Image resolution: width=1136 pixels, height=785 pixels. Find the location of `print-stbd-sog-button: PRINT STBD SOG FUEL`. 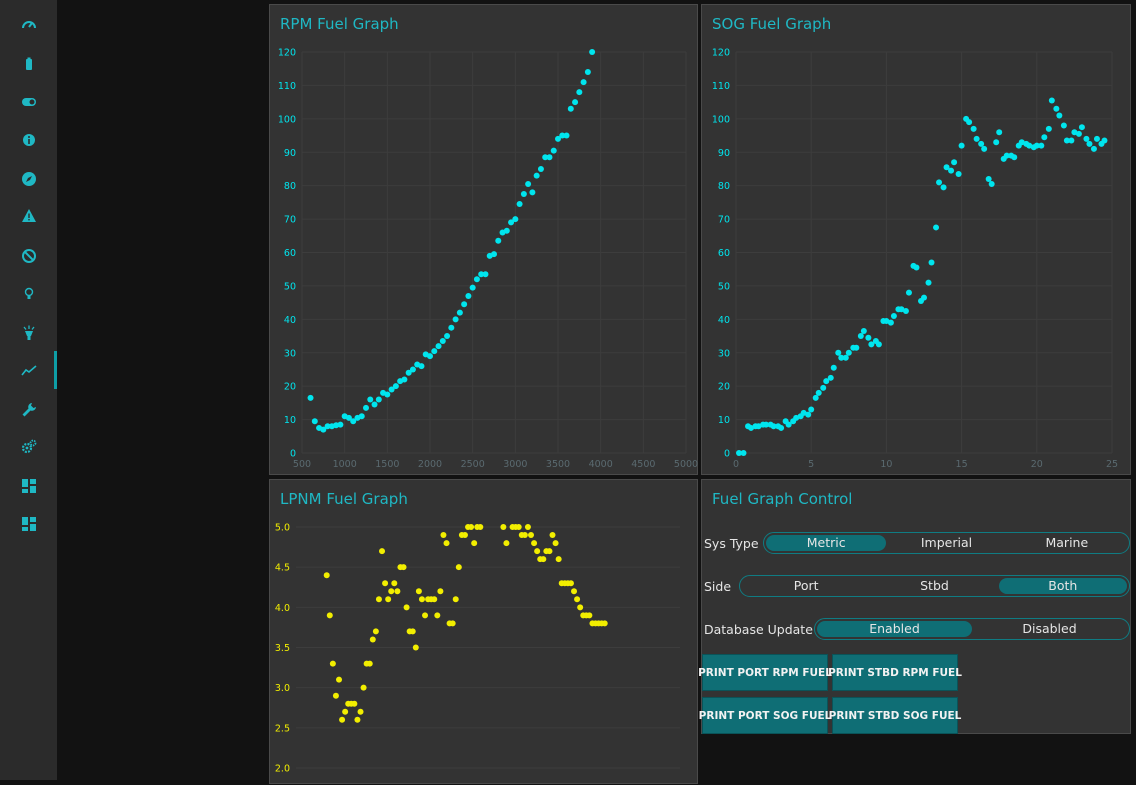

print-stbd-sog-button: PRINT STBD SOG FUEL is located at coordinates (895, 715).